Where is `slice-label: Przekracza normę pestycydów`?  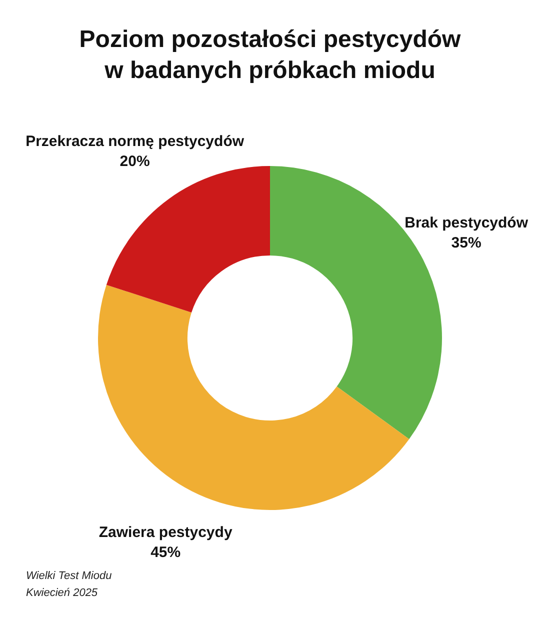 slice-label: Przekracza normę pestycydów is located at coordinates (135, 141).